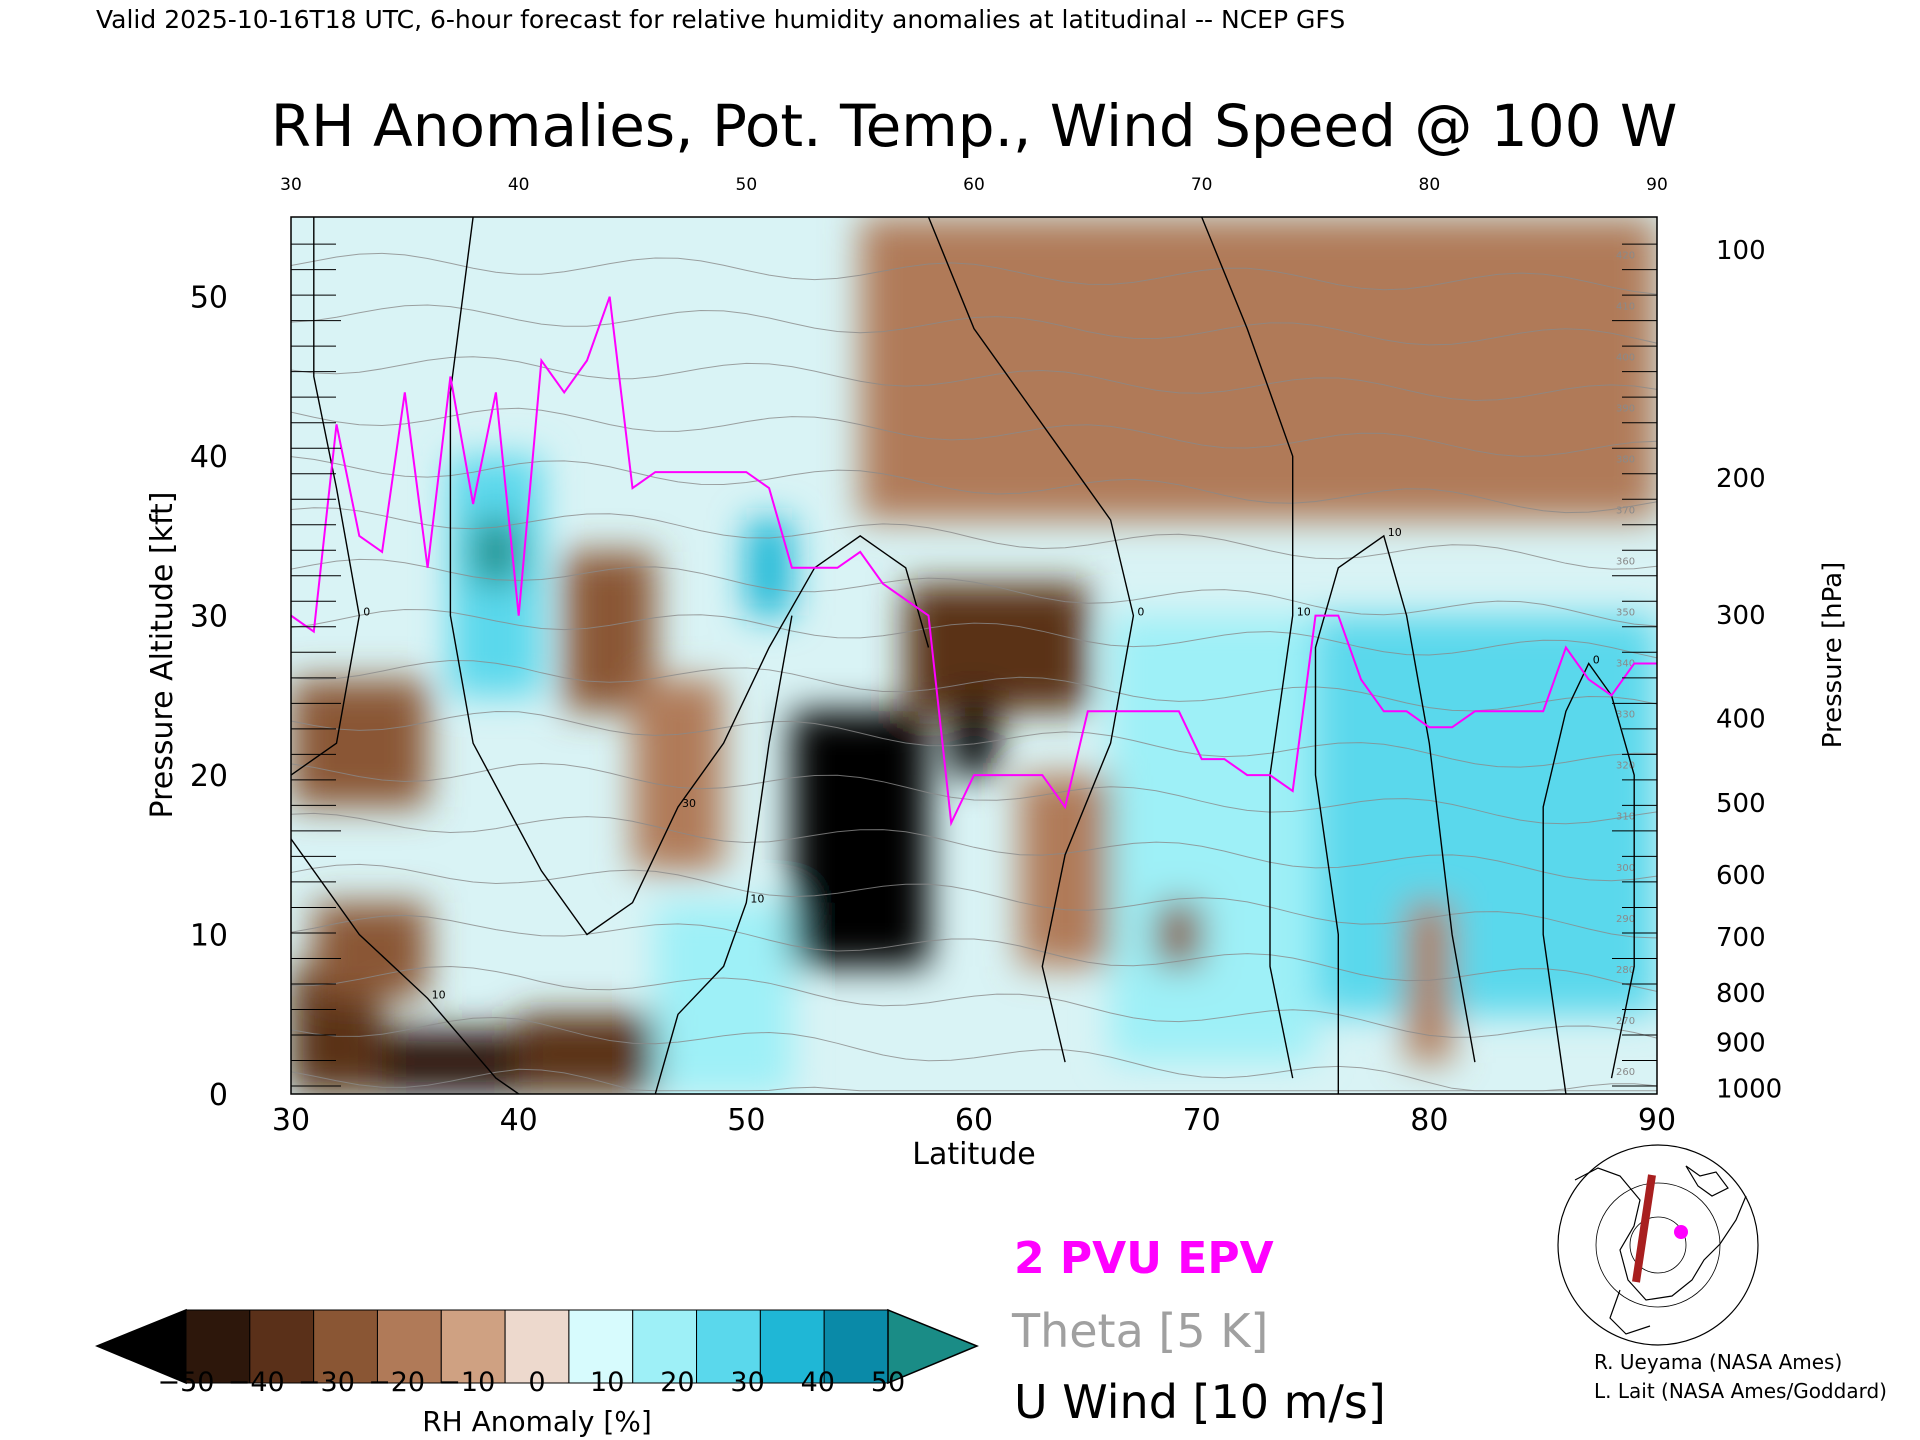 Image resolution: width=1920 pixels, height=1440 pixels. I want to click on top-tick-label: 30, so click(291, 185).